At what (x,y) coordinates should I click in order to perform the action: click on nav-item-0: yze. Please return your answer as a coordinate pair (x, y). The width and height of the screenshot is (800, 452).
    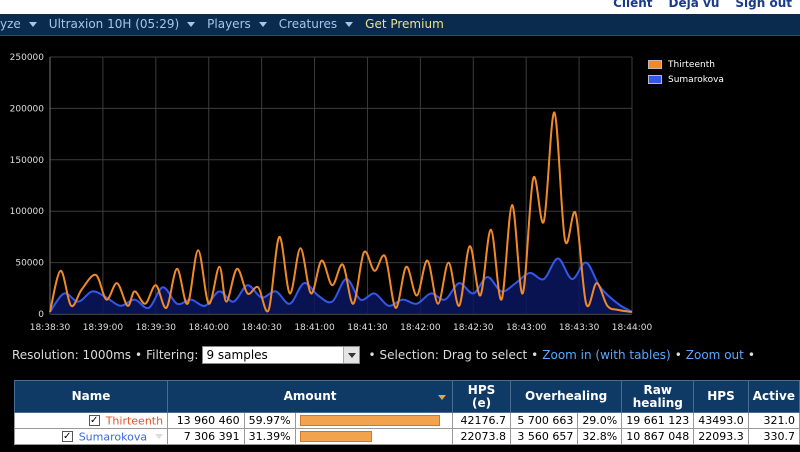
    Looking at the image, I should click on (18, 24).